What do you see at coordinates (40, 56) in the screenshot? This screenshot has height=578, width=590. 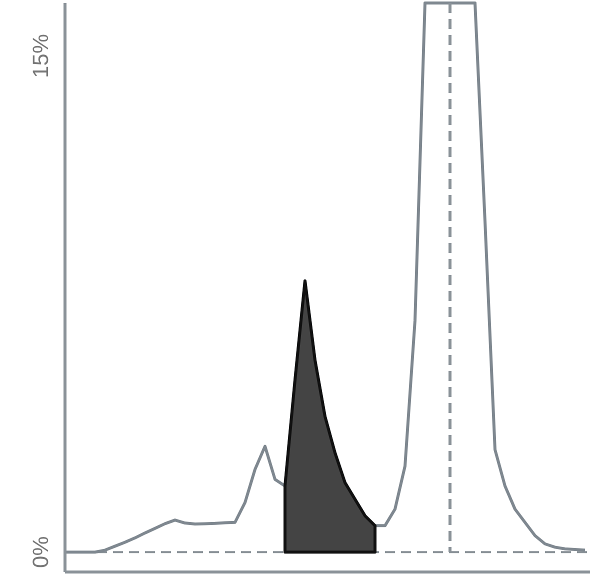 I see `y-tick-label: 15%` at bounding box center [40, 56].